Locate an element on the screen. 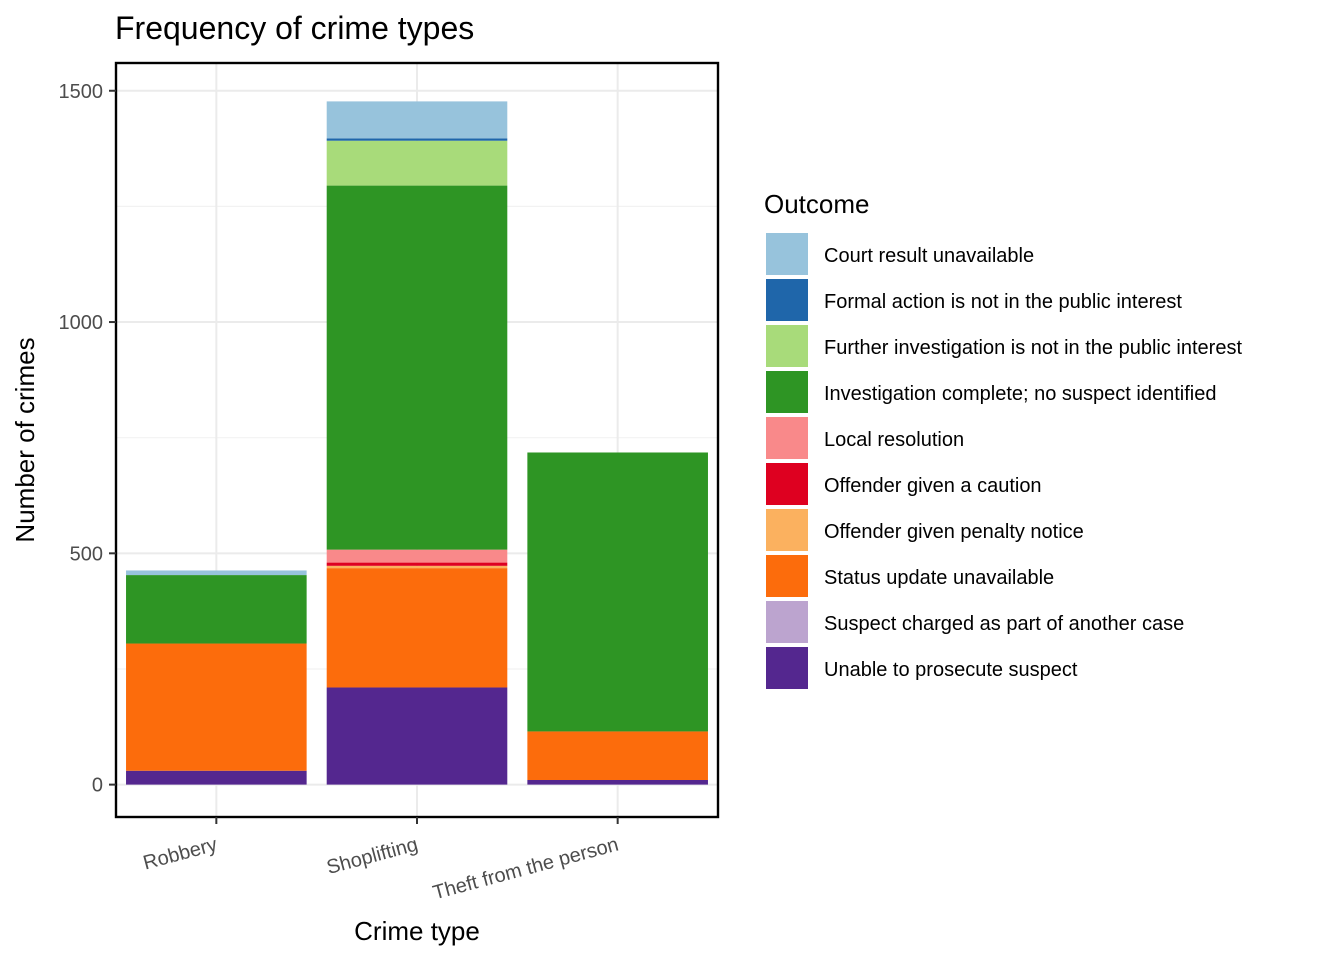 This screenshot has height=960, width=1344. legend-label: Offender given penalty notice is located at coordinates (954, 532).